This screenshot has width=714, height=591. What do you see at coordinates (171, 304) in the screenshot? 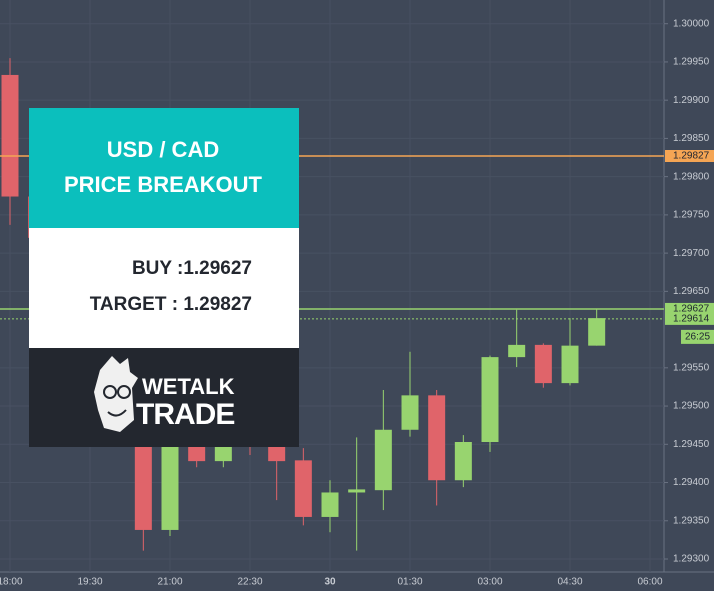
I see `target-text: TARGET : 1.29827` at bounding box center [171, 304].